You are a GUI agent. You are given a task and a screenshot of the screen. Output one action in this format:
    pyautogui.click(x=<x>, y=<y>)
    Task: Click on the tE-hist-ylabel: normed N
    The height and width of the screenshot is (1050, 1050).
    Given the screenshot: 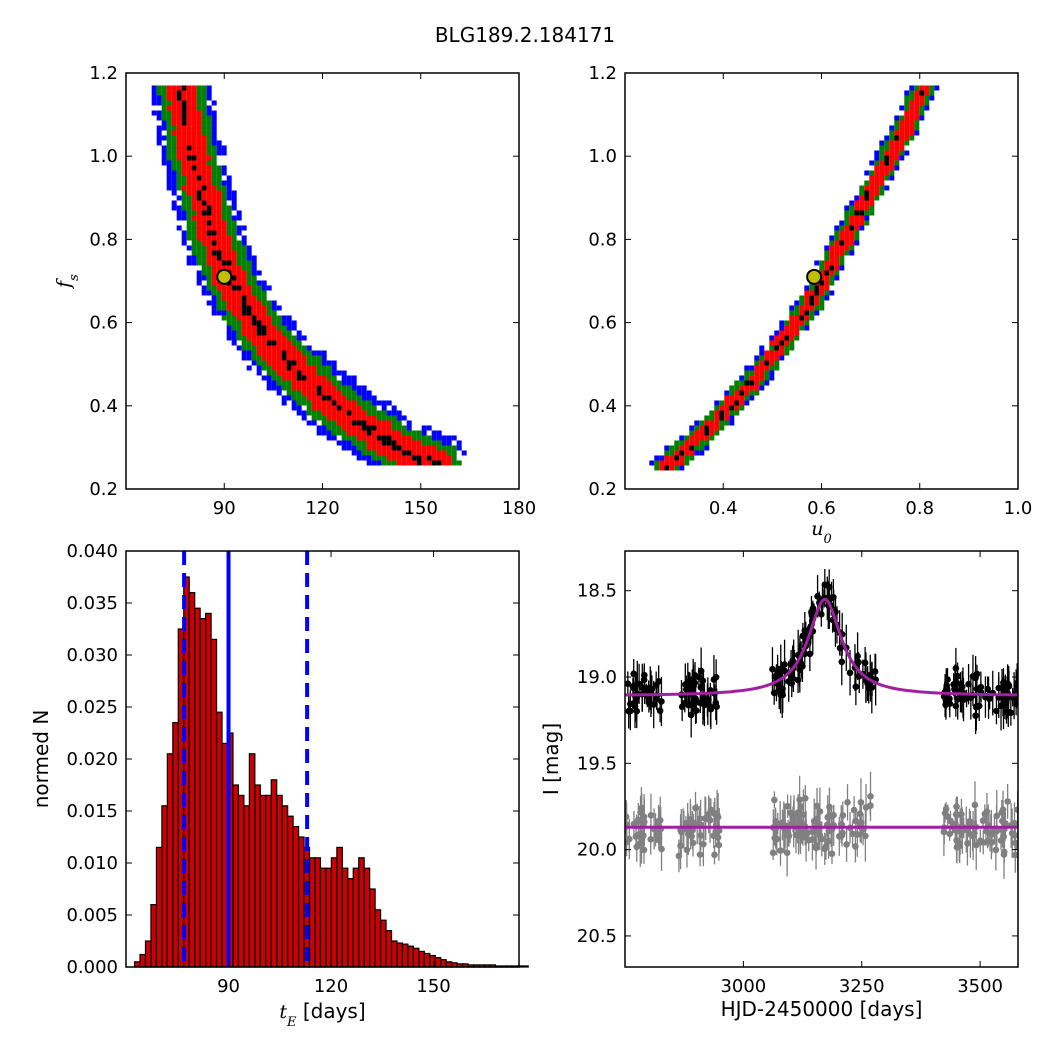 What is the action you would take?
    pyautogui.click(x=41, y=759)
    